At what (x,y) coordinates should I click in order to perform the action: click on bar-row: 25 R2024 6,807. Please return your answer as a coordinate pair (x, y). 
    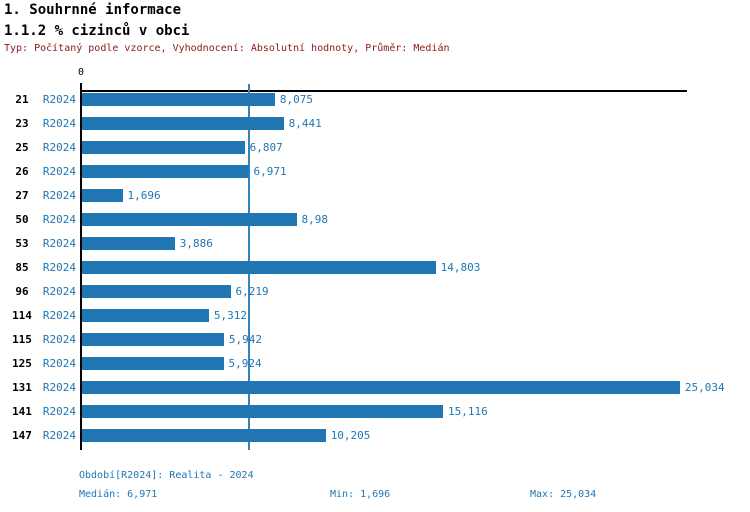
    Looking at the image, I should click on (375, 147).